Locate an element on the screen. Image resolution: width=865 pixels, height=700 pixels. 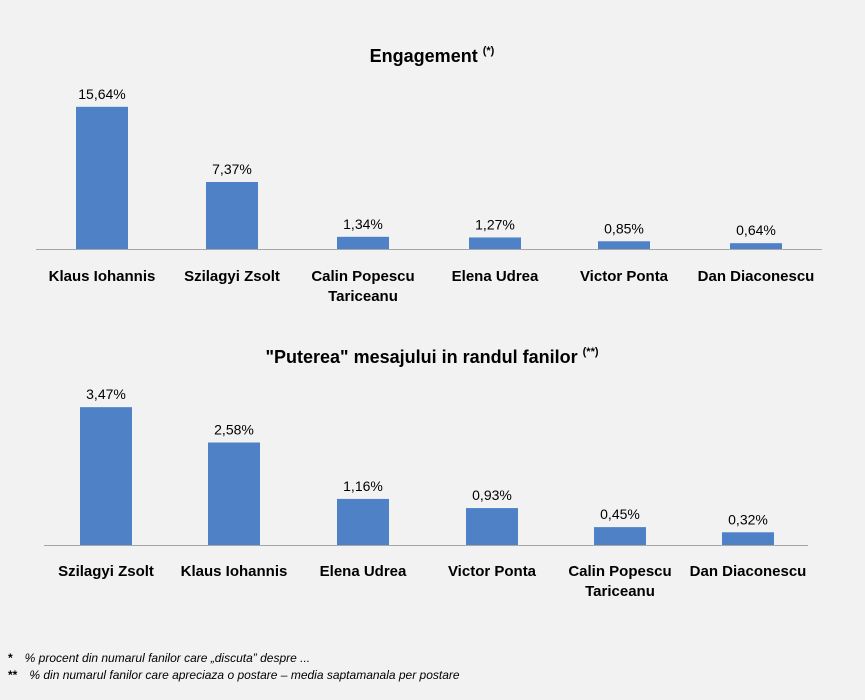
chart-1-title: Engagement (*) is located at coordinates (432, 55).